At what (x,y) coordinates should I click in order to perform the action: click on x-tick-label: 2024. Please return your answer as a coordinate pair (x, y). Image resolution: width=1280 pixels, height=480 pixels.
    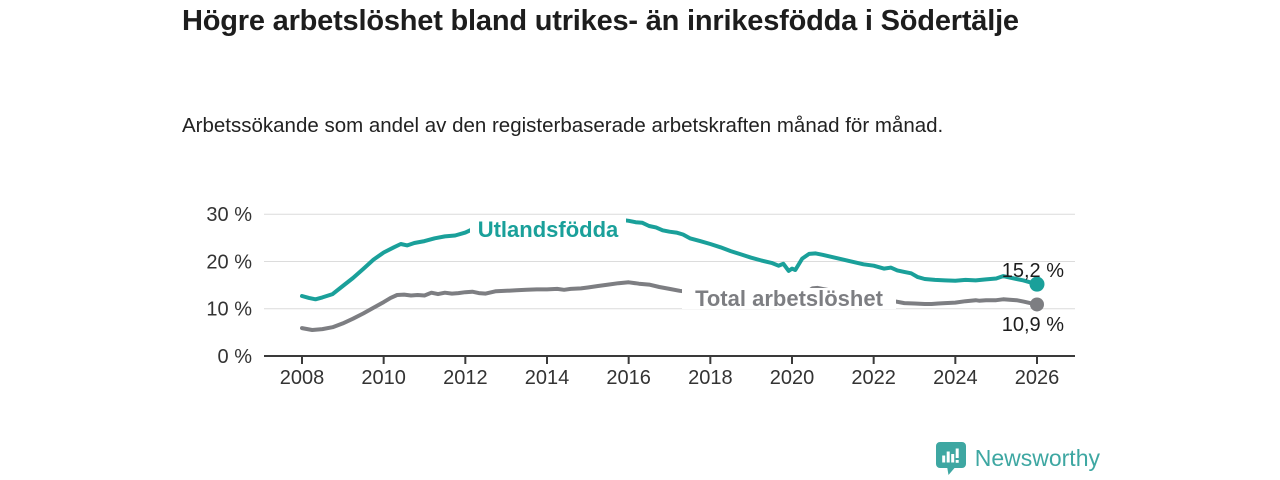
    Looking at the image, I should click on (955, 378).